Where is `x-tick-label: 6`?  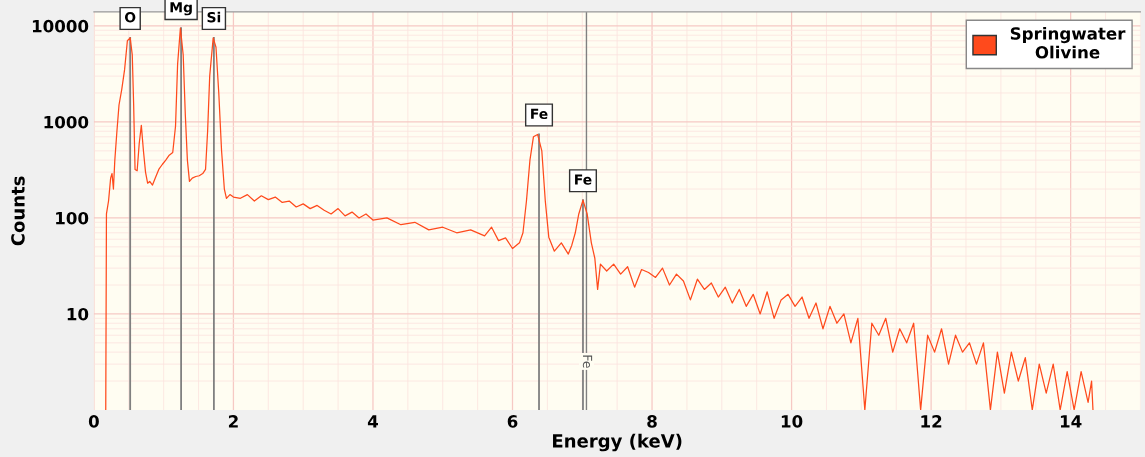
x-tick-label: 6 is located at coordinates (512, 421).